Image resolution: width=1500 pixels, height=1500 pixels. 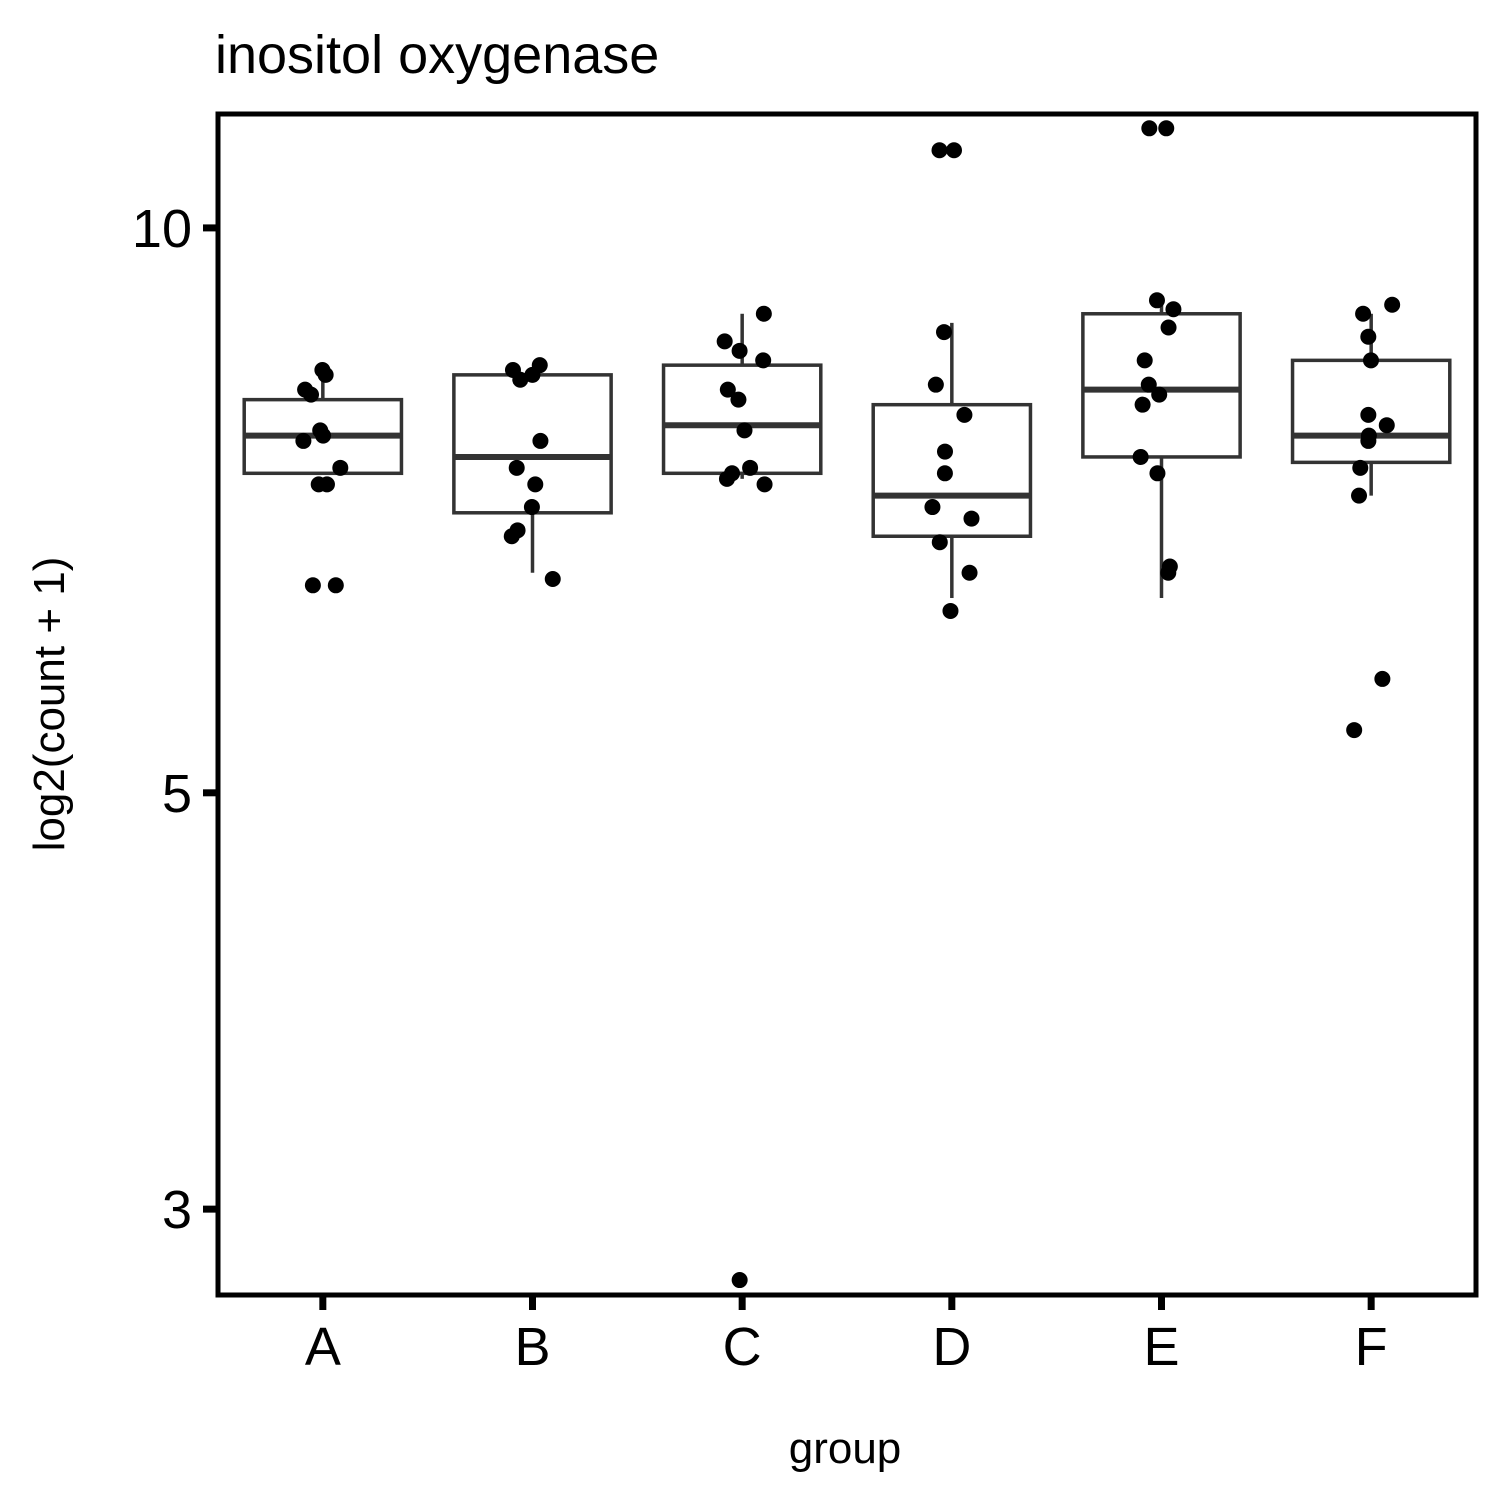 I want to click on x-tick-label-B: B, so click(x=532, y=1347).